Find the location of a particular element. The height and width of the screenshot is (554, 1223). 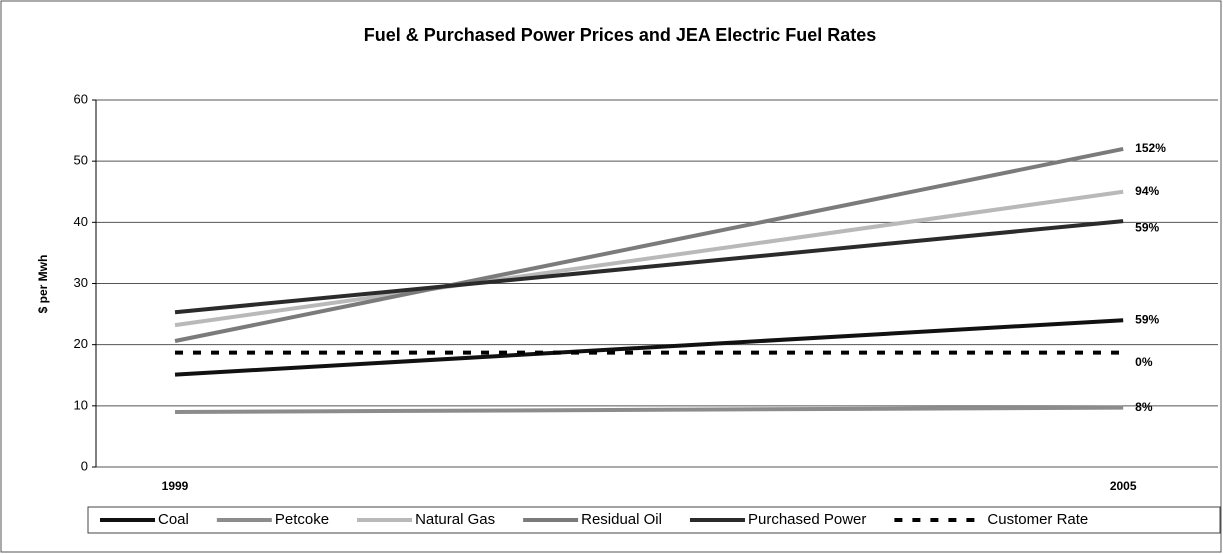

legend-box is located at coordinates (654, 520).